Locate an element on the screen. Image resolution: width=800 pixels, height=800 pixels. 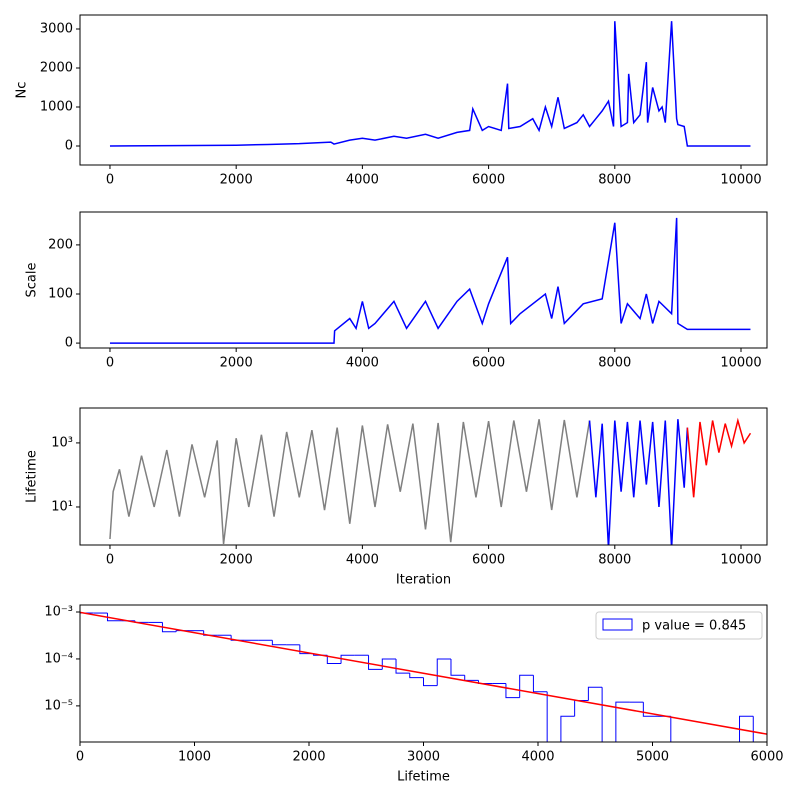
y-tick-label: 10⁻³ is located at coordinates (58, 612).